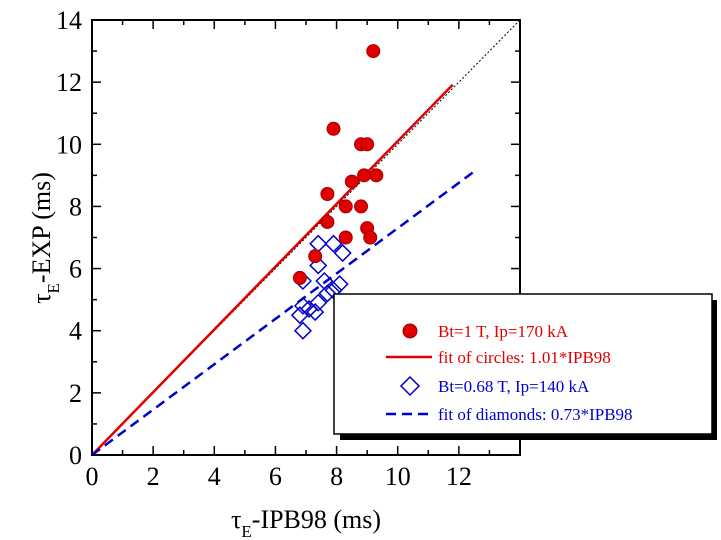 This screenshot has width=721, height=540. Describe the element at coordinates (410, 331) in the screenshot. I see `legend-circle-marker` at that location.